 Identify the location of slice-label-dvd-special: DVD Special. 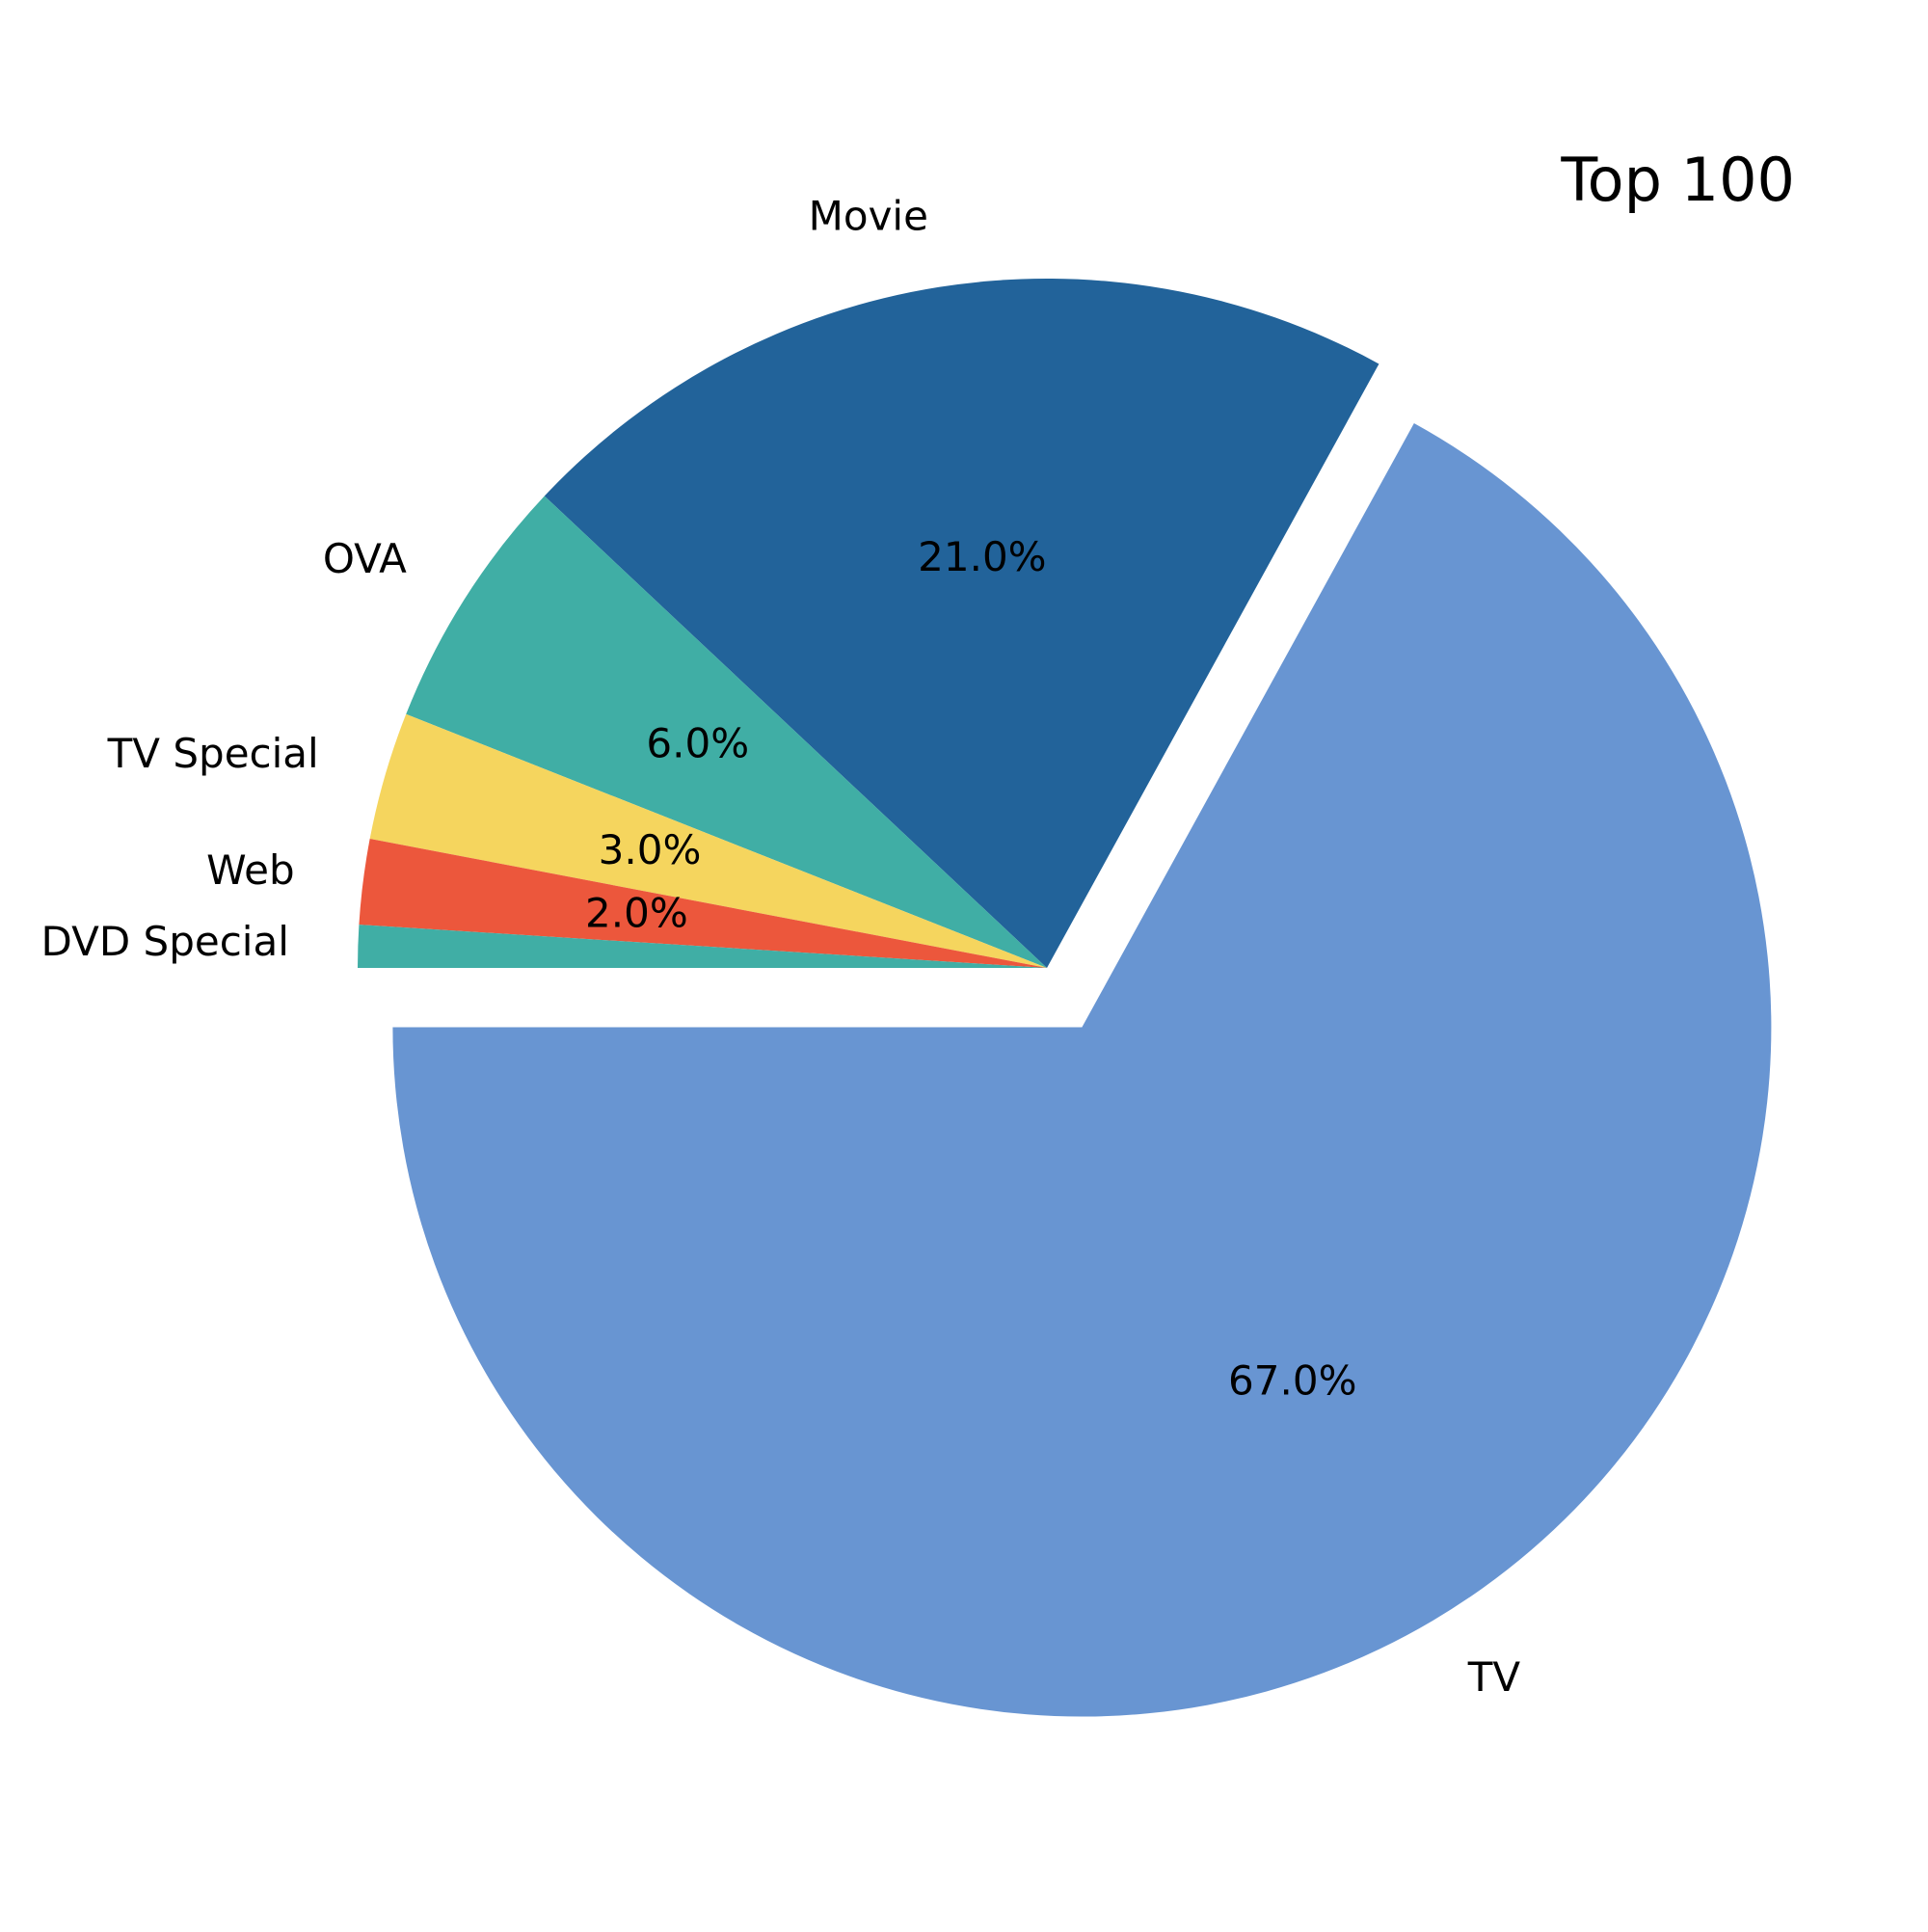
(165, 942).